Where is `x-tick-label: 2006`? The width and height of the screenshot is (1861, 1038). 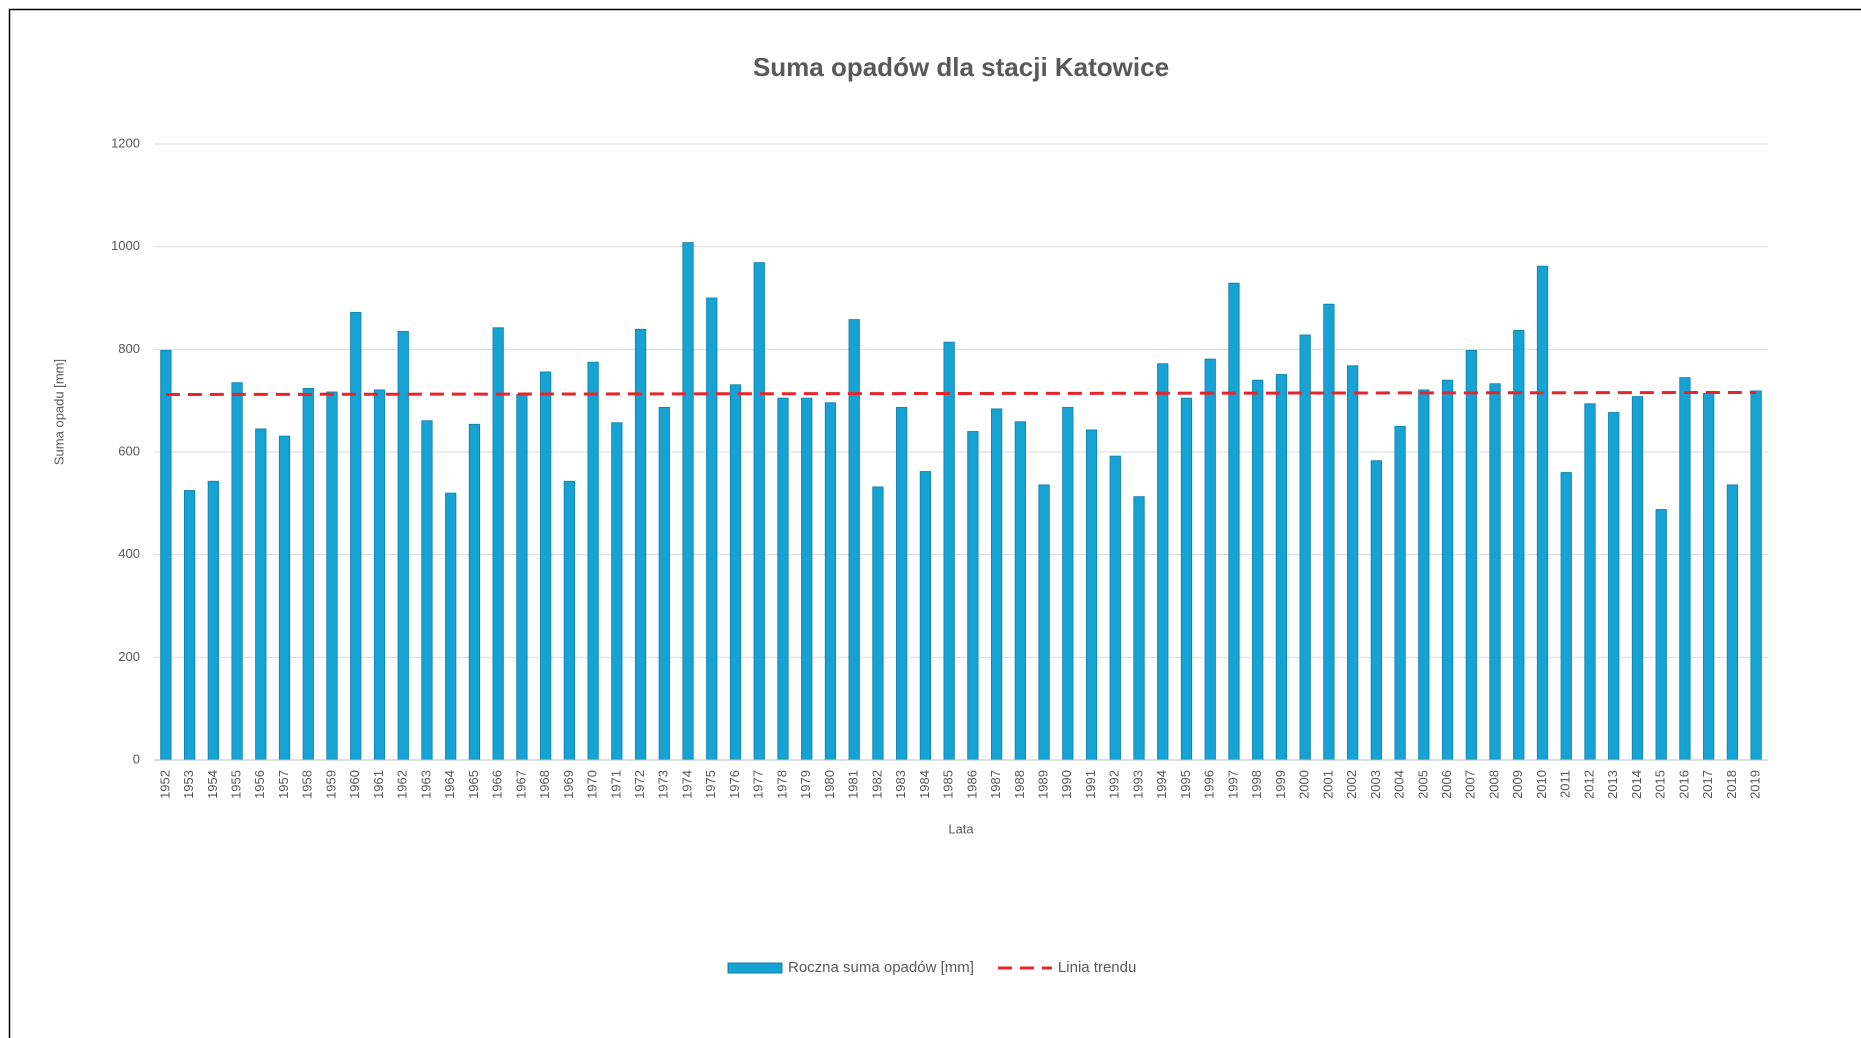
x-tick-label: 2006 is located at coordinates (1446, 784).